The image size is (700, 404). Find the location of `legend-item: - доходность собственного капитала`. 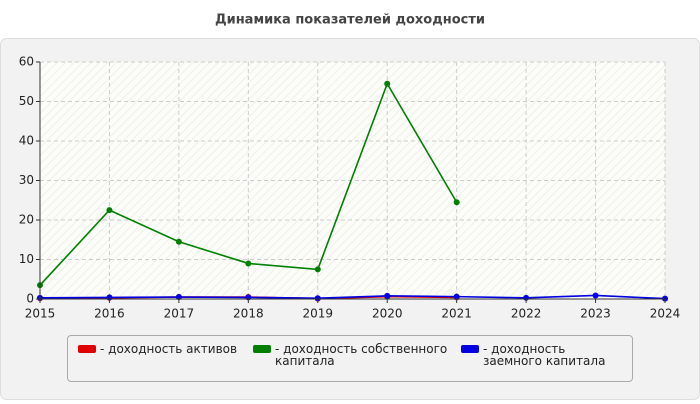

legend-item: - доходность собственного капитала is located at coordinates (350, 355).